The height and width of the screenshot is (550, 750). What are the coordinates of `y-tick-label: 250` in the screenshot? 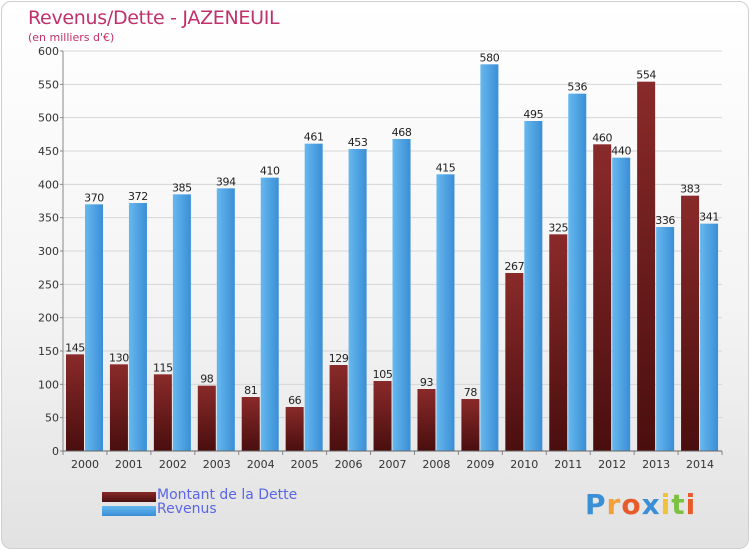 It's located at (48, 284).